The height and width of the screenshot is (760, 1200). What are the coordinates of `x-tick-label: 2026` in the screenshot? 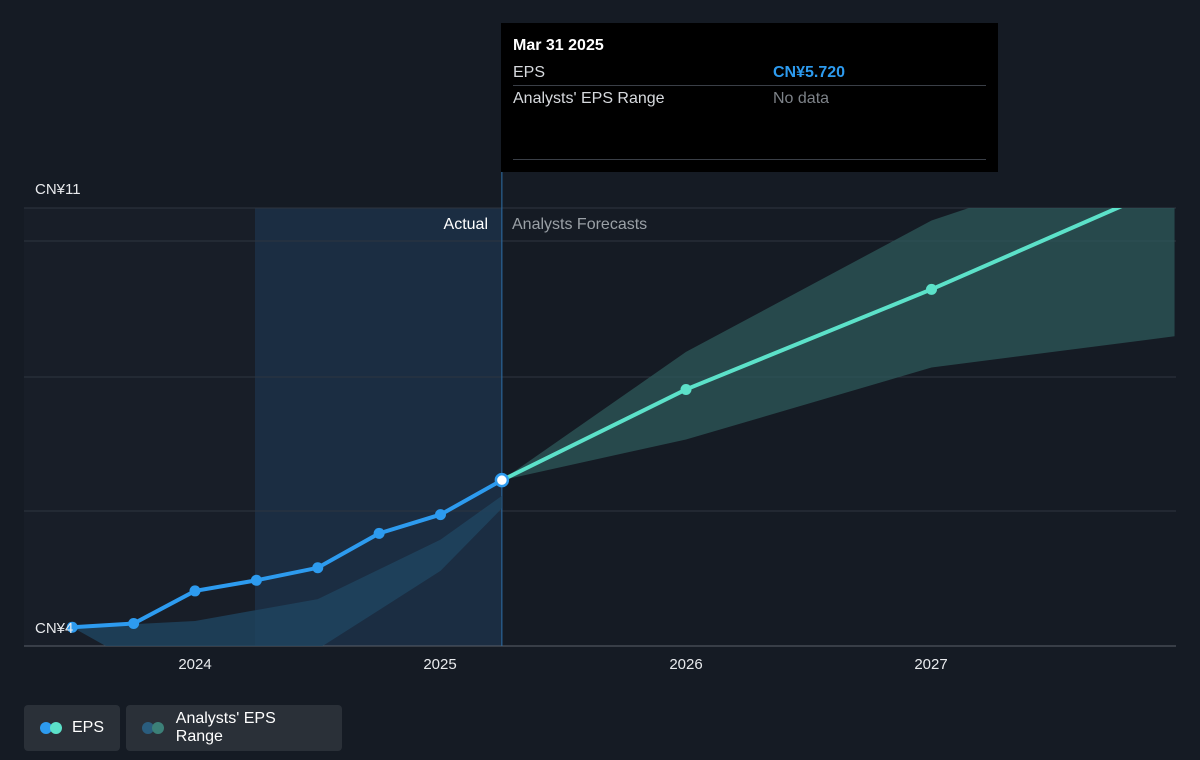 It's located at (686, 664).